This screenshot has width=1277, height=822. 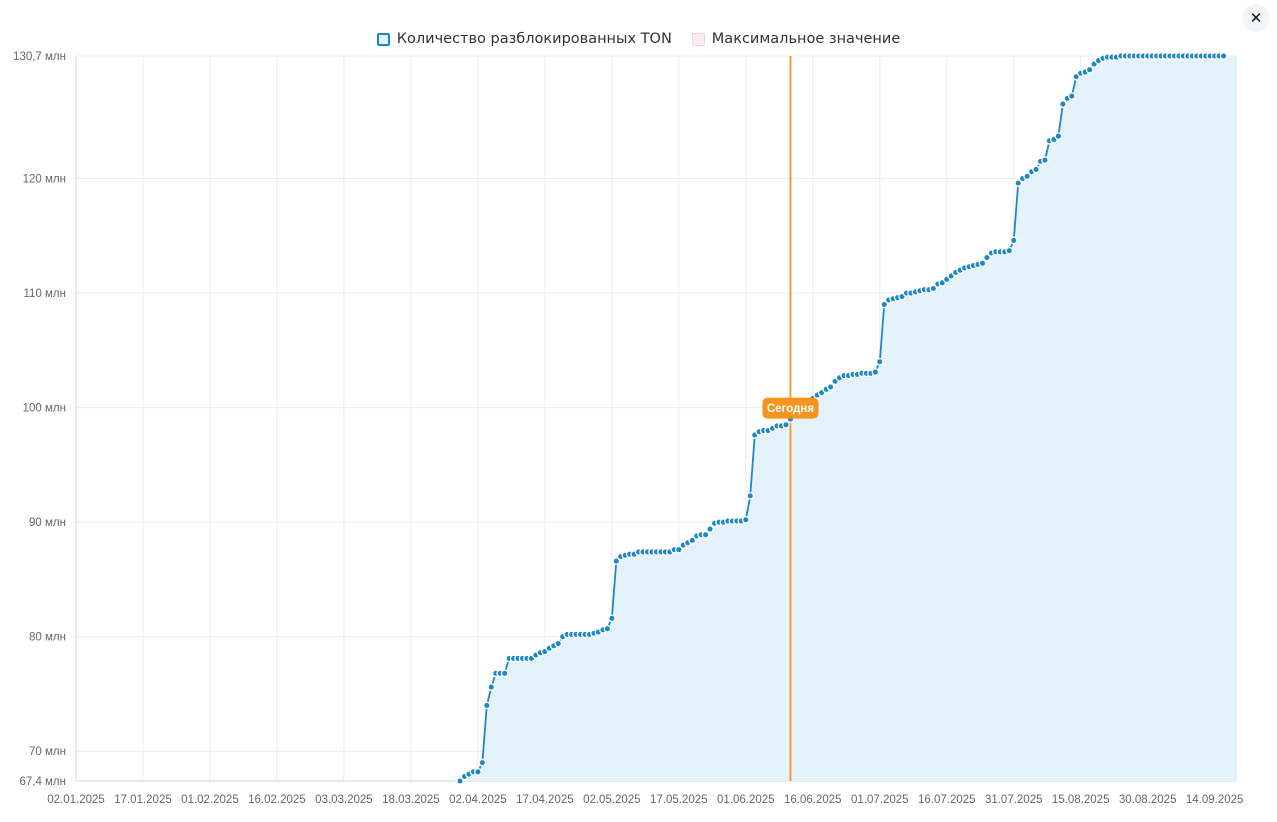 I want to click on x-tick-label: 02.04.2025, so click(x=478, y=800).